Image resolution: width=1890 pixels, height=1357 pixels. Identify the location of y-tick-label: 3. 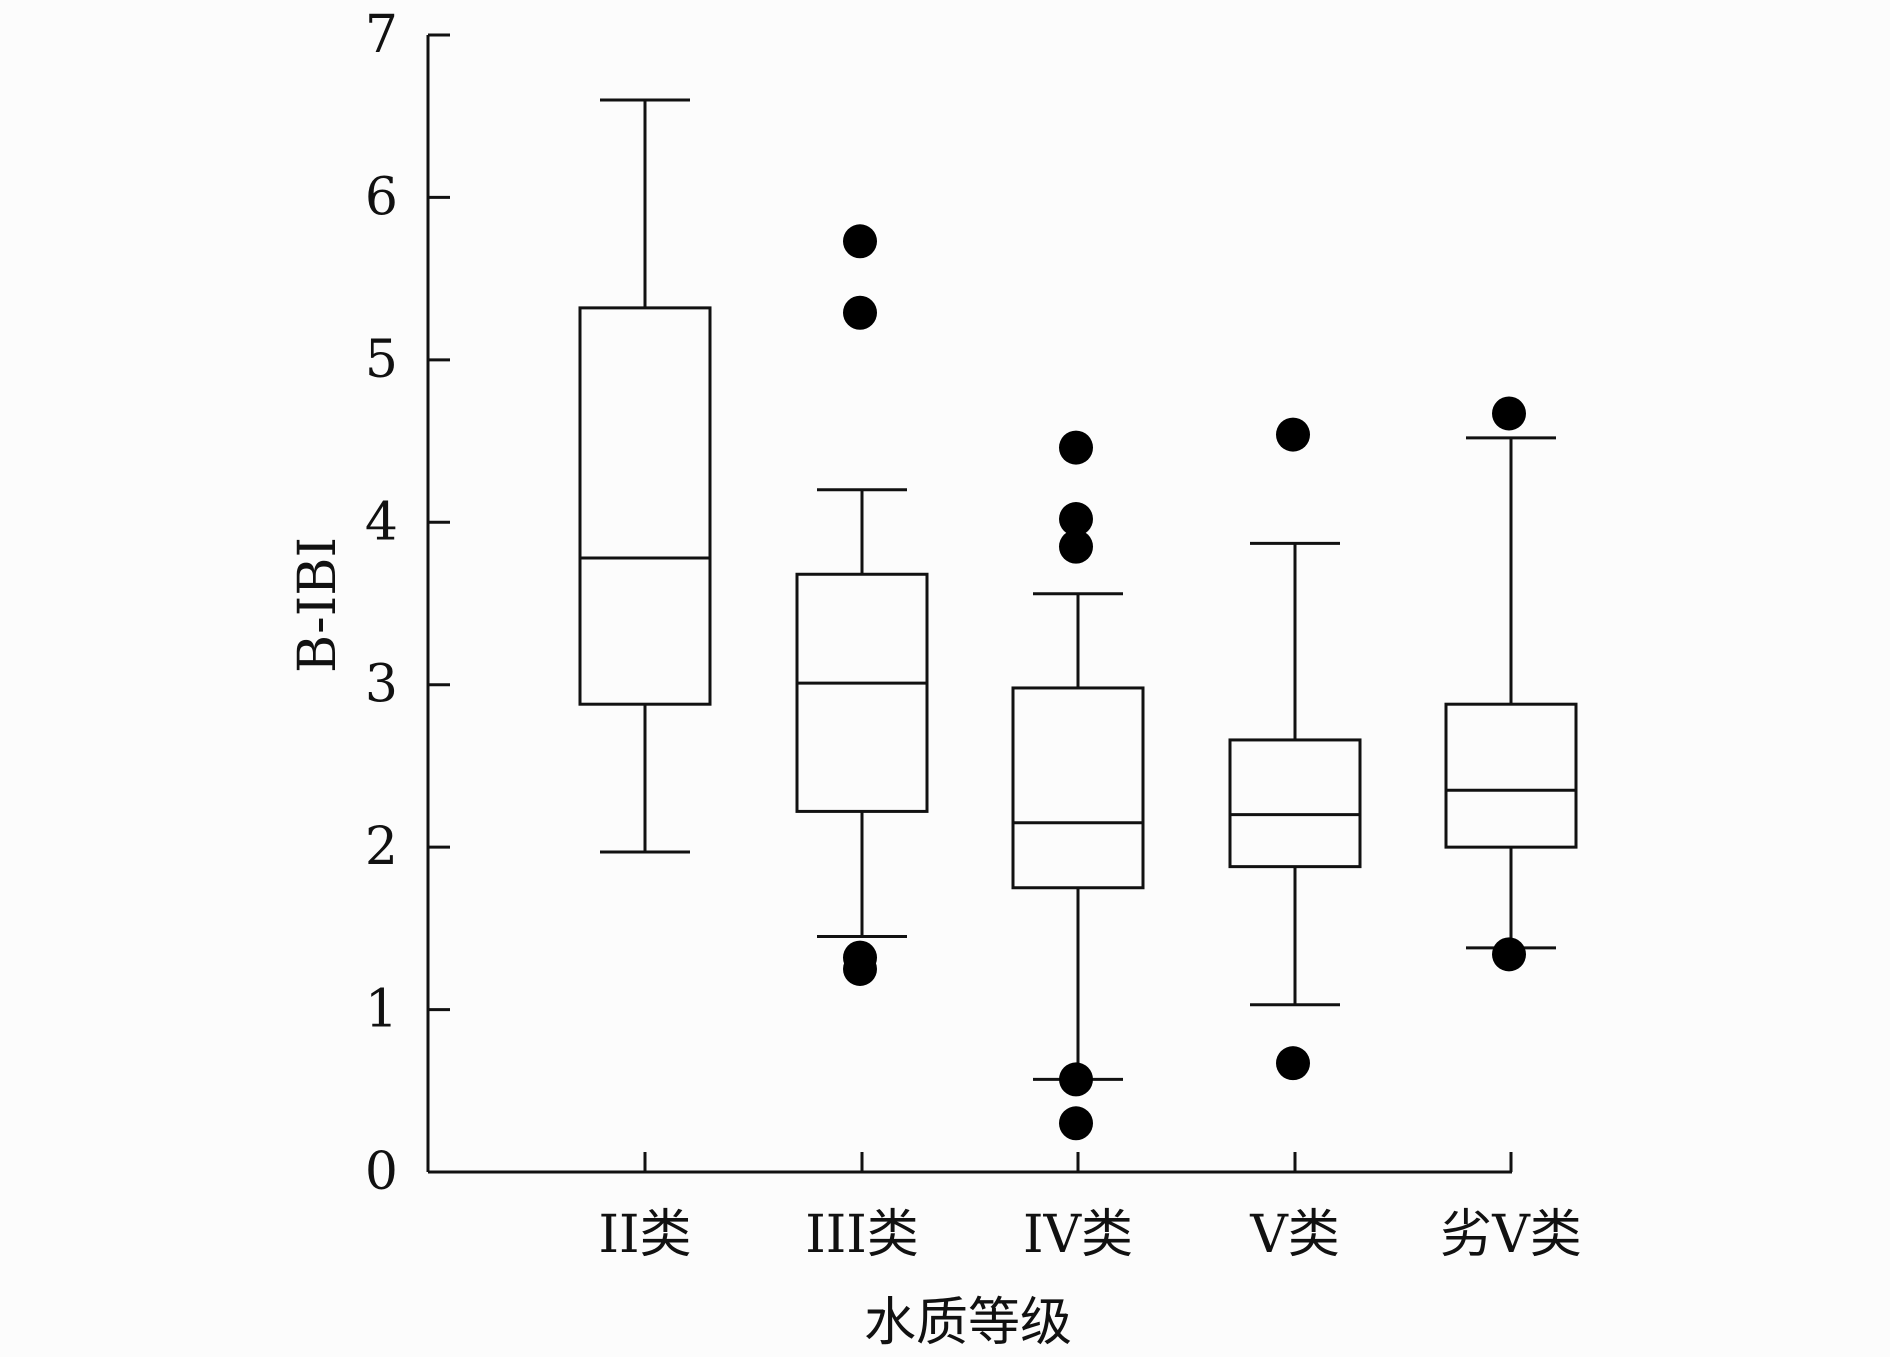
(381, 685).